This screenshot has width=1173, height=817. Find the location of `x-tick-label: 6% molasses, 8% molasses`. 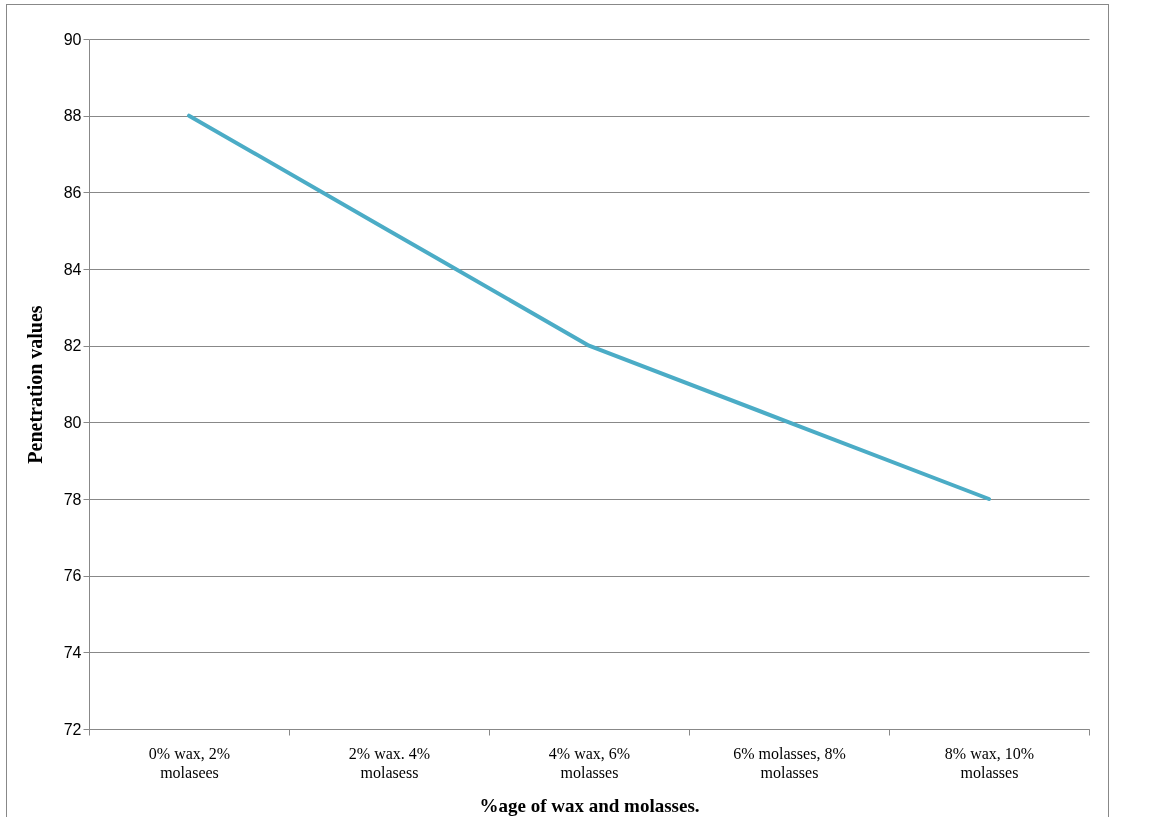

x-tick-label: 6% molasses, 8% molasses is located at coordinates (789, 762).